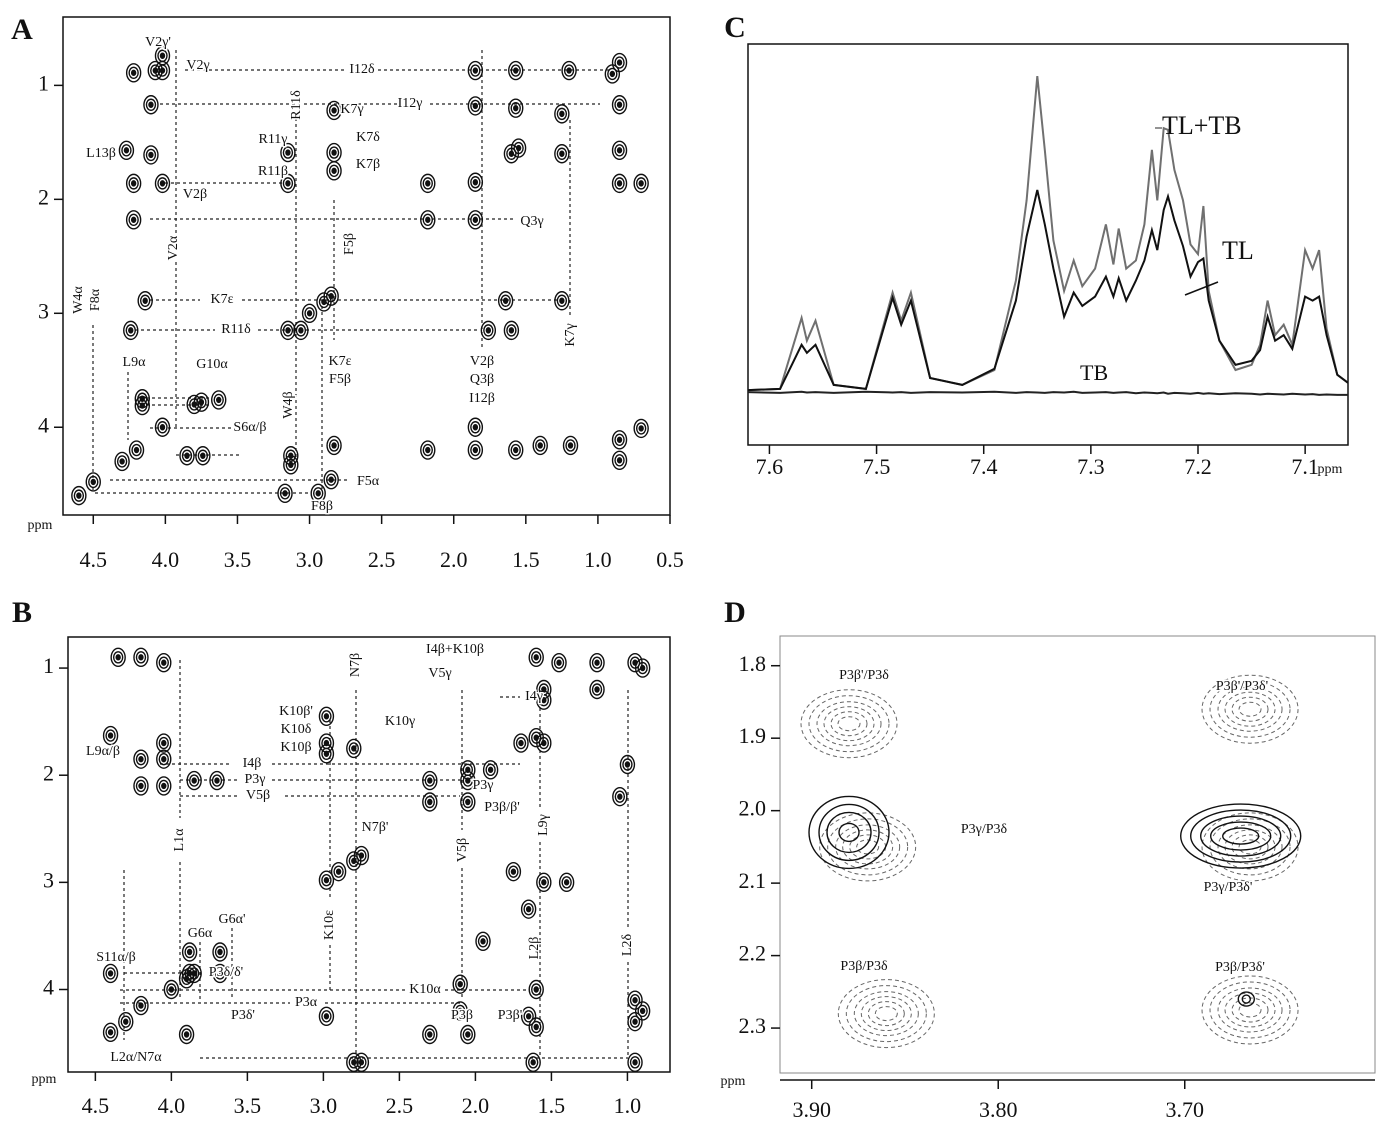 The width and height of the screenshot is (1377, 1127). What do you see at coordinates (1202, 125) in the screenshot?
I see `series-label: TL+TB` at bounding box center [1202, 125].